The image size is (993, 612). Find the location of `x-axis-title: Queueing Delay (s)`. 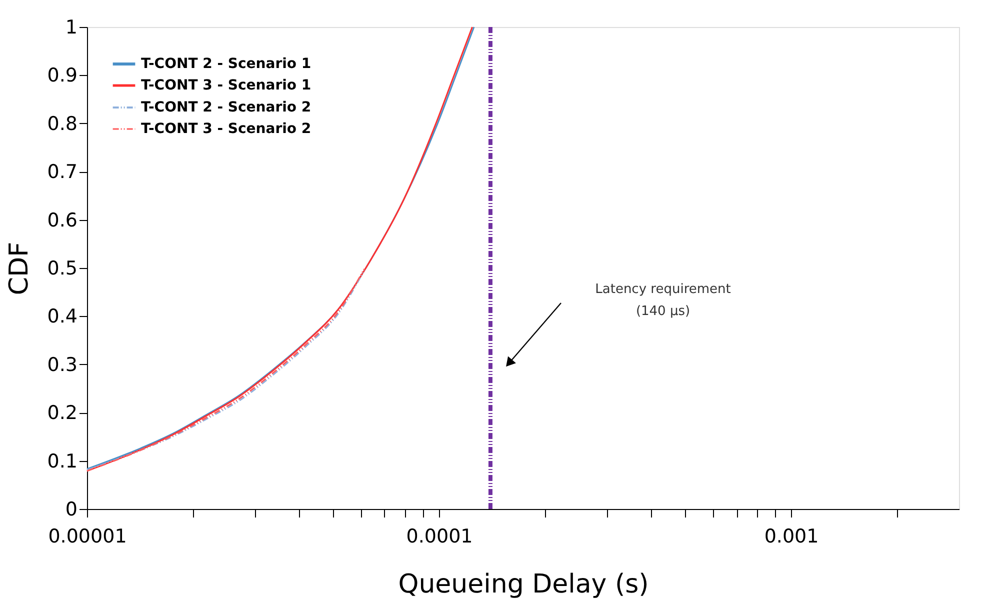

x-axis-title: Queueing Delay (s) is located at coordinates (523, 585).